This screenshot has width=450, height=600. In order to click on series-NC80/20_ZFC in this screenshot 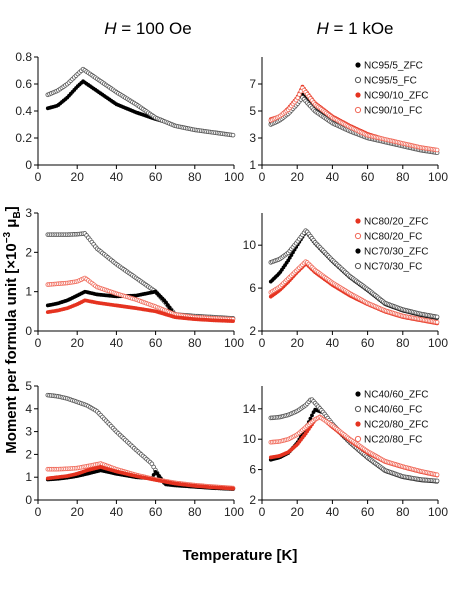, I will do `click(140, 311)`.